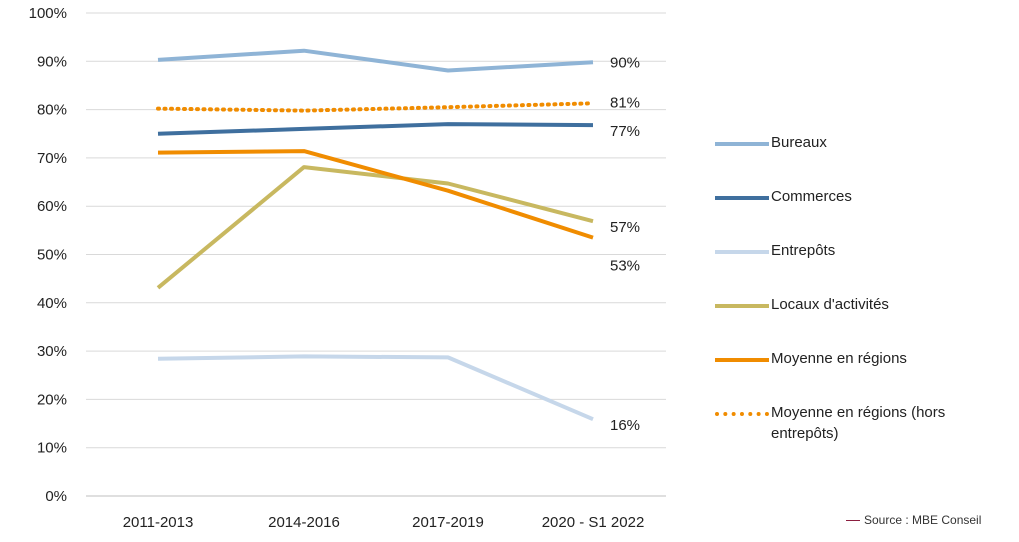 This screenshot has width=1019, height=542. I want to click on legend-item: Bureaux, so click(863, 143).